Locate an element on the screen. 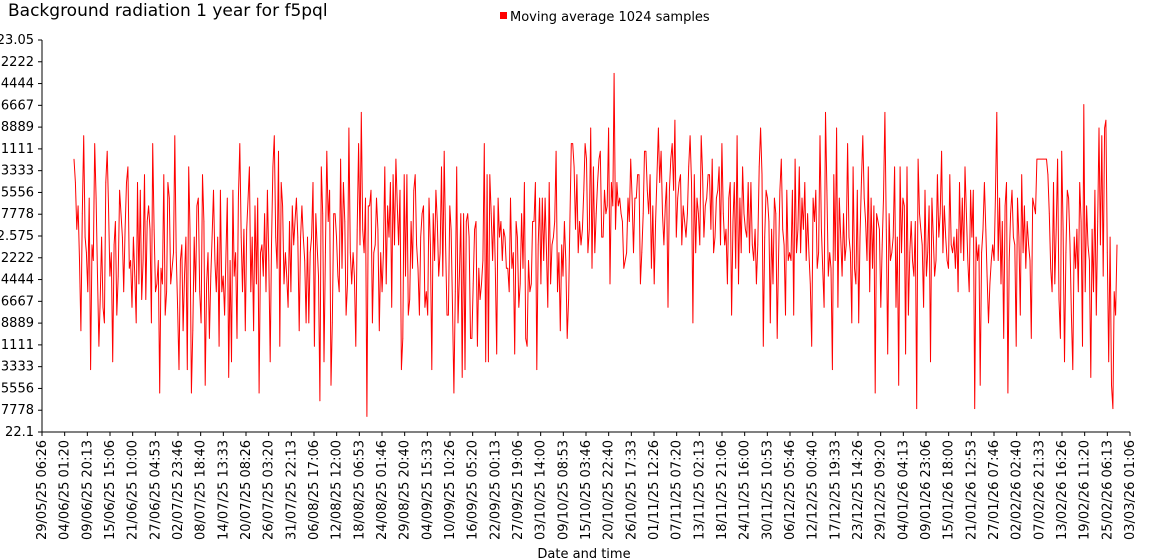 The height and width of the screenshot is (560, 1150). x-tick-label: 09/06/25 20:13 is located at coordinates (87, 490).